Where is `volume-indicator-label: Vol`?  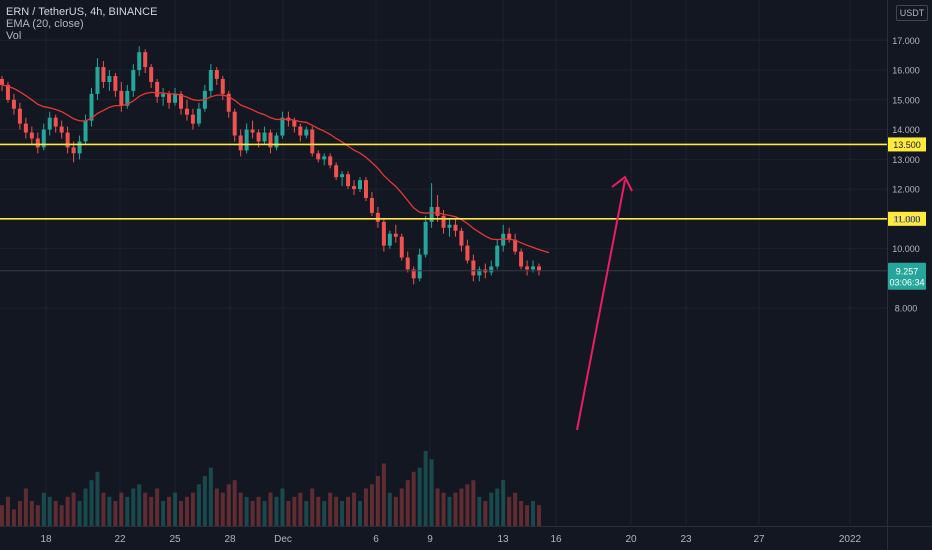
volume-indicator-label: Vol is located at coordinates (14, 36).